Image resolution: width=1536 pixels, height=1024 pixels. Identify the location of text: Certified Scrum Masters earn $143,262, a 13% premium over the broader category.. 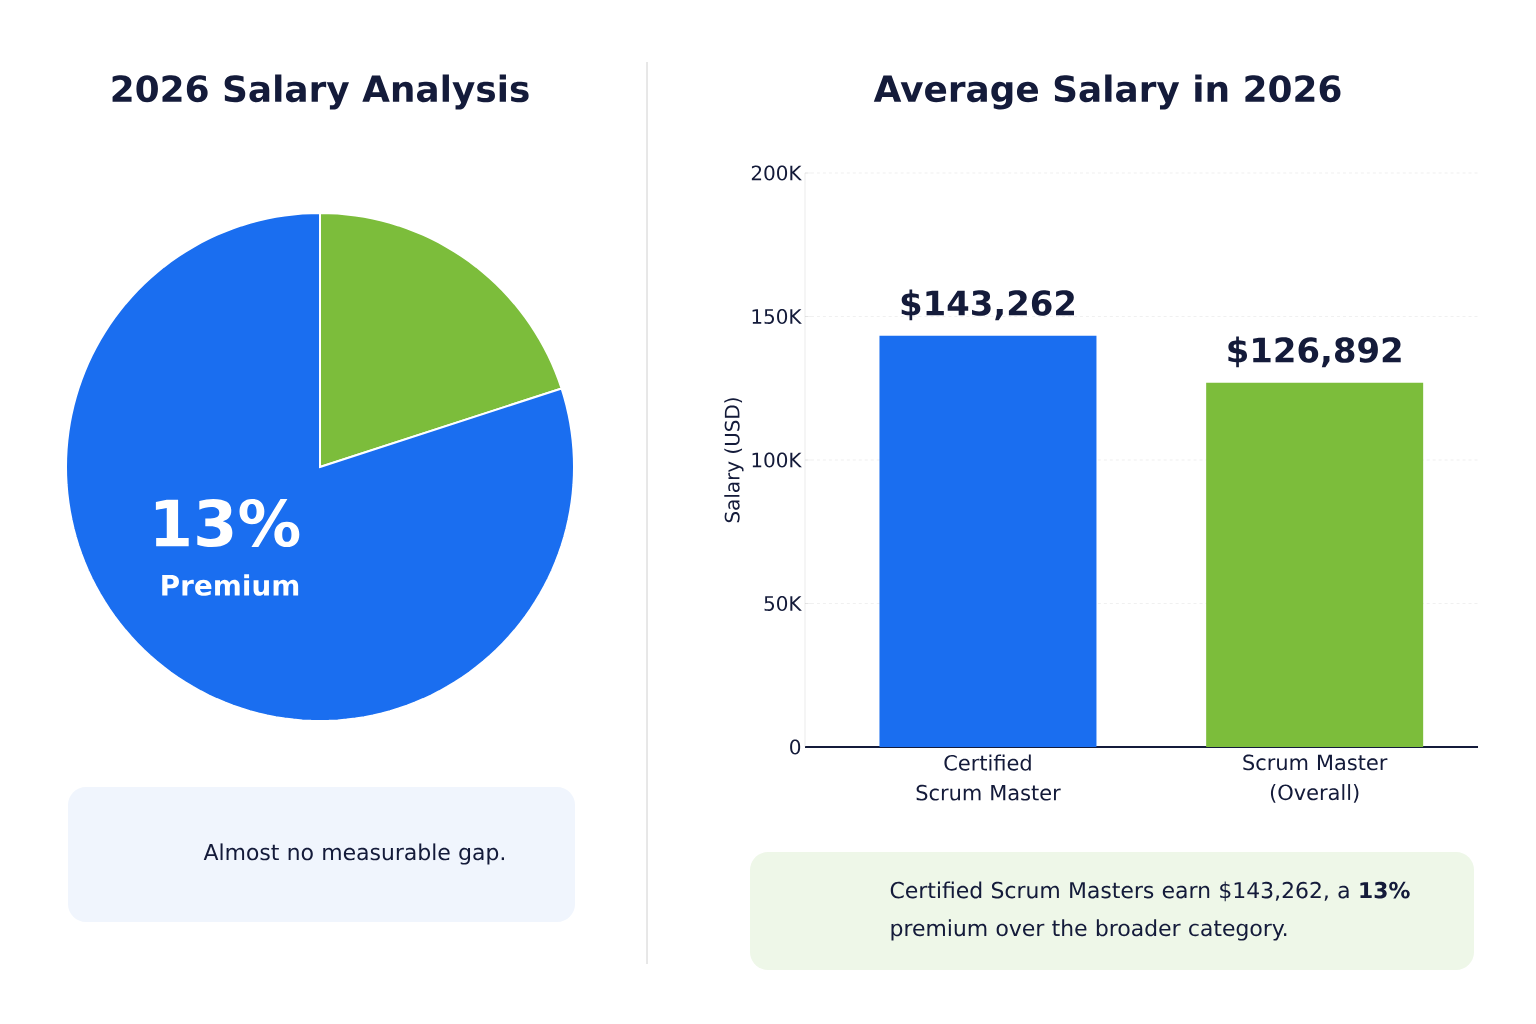
(1150, 911).